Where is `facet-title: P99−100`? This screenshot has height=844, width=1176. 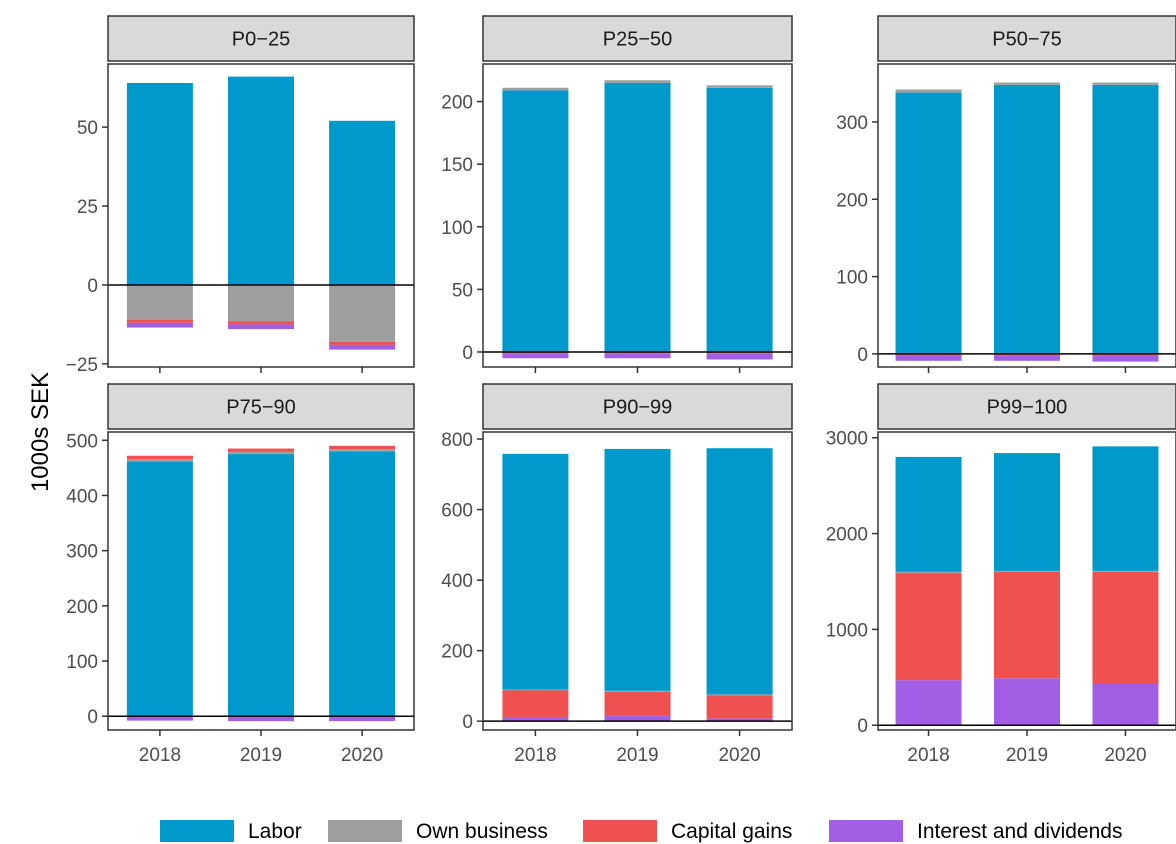
facet-title: P99−100 is located at coordinates (1027, 408).